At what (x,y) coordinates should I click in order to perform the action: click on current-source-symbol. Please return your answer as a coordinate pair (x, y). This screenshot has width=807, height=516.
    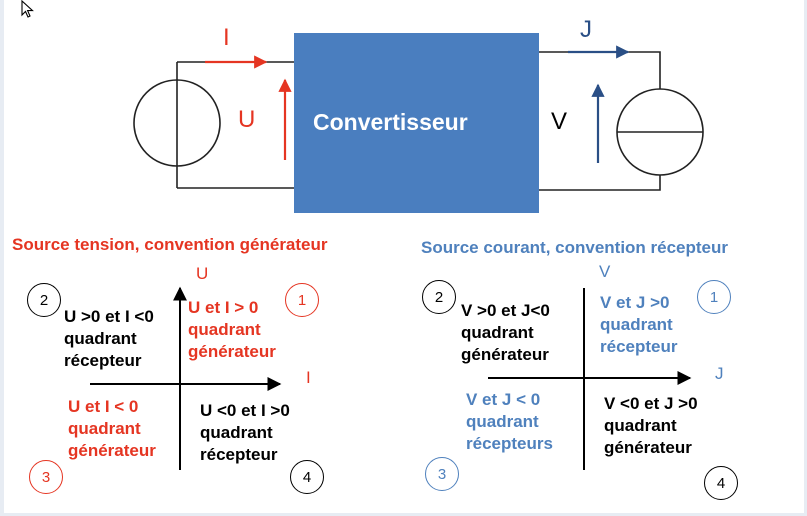
    Looking at the image, I should click on (660, 132).